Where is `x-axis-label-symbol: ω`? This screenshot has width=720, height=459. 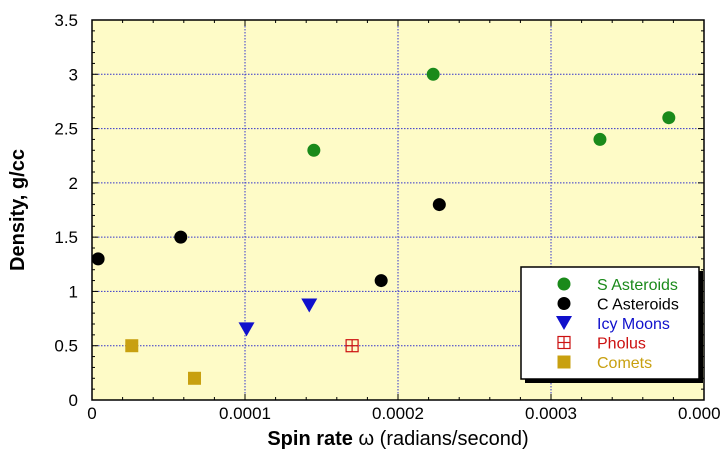 x-axis-label-symbol: ω is located at coordinates (366, 439).